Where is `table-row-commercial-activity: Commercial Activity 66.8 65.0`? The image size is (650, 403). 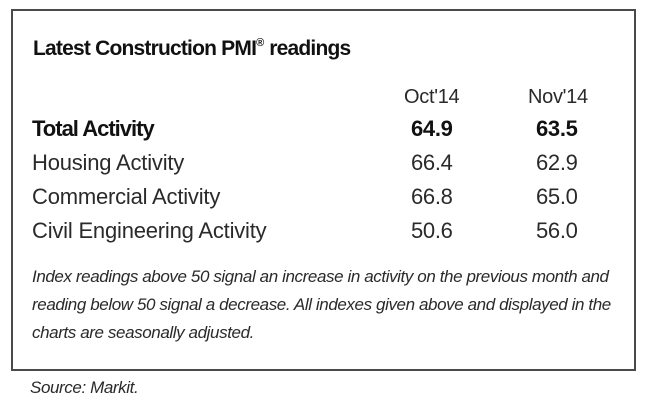 table-row-commercial-activity: Commercial Activity 66.8 65.0 is located at coordinates (323, 201).